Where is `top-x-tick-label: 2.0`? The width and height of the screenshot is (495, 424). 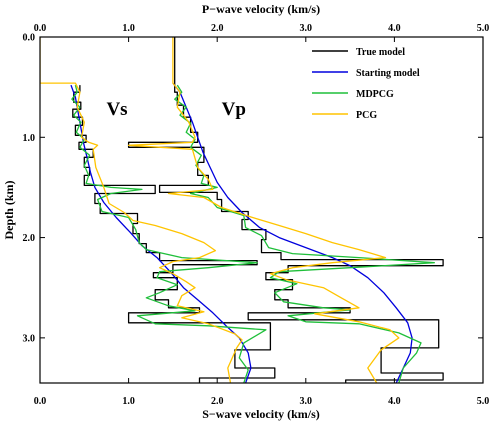 top-x-tick-label: 2.0 is located at coordinates (217, 28).